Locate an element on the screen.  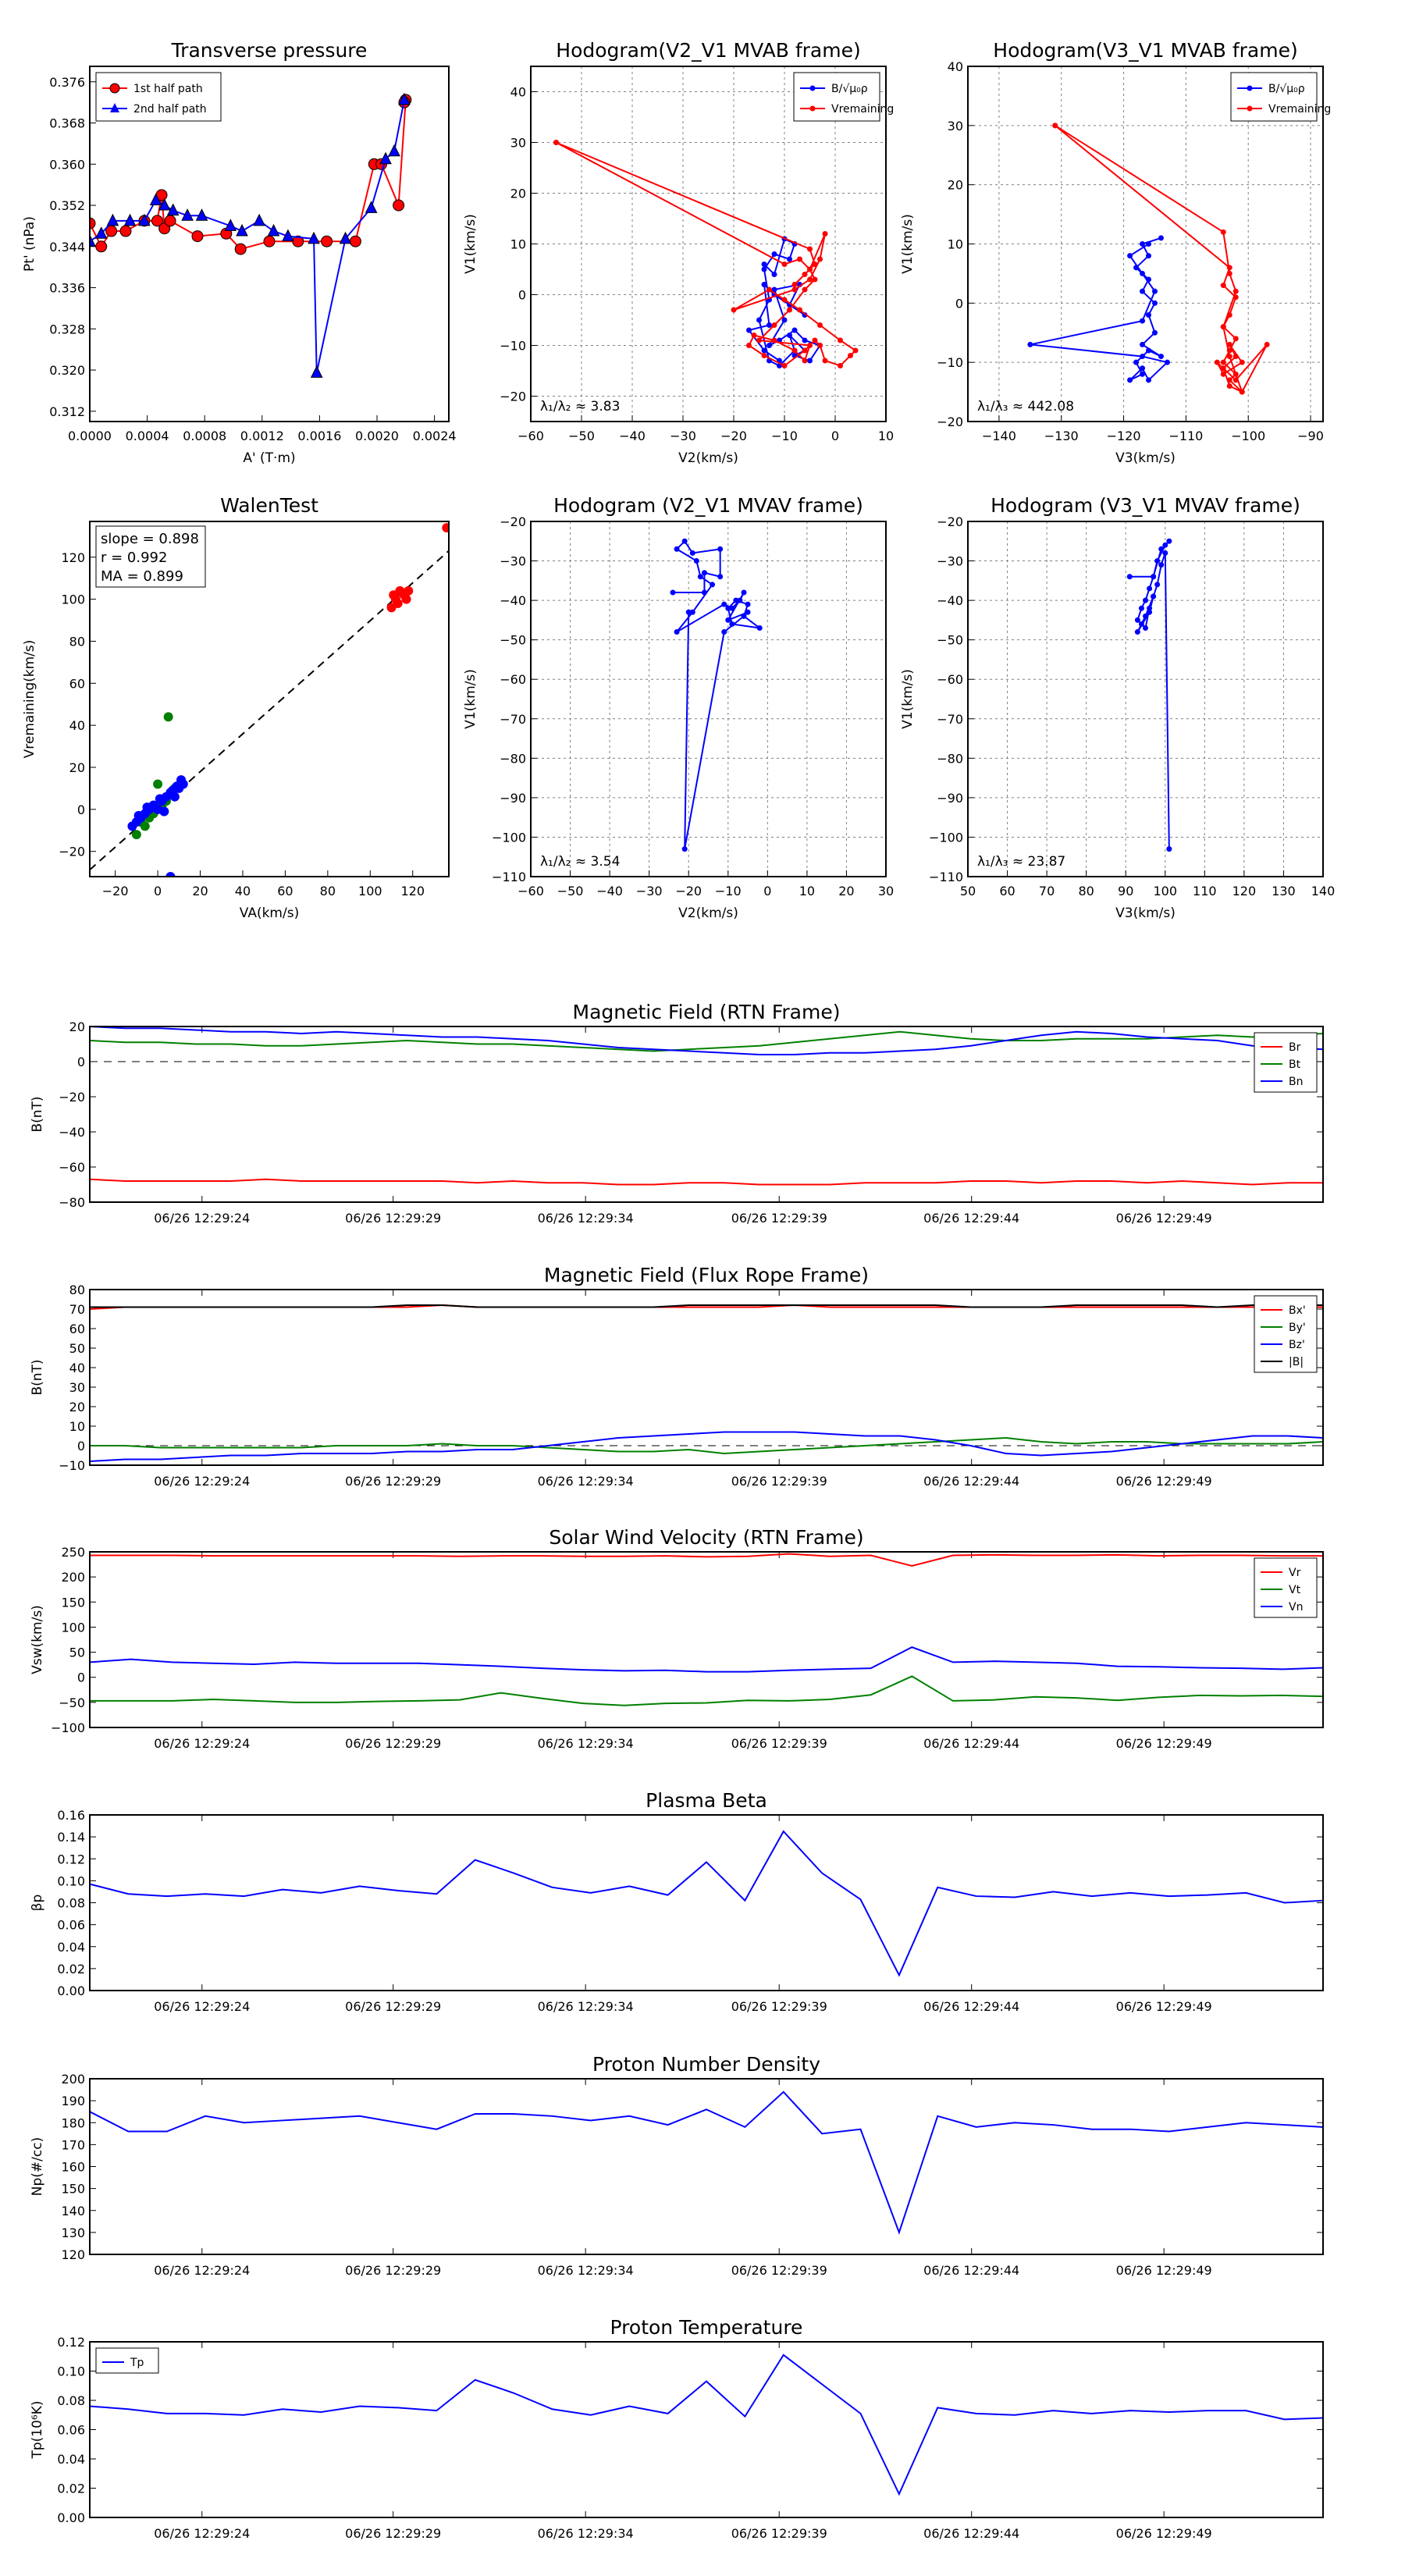
y-tick-label: 0.06 is located at coordinates (71, 1925).